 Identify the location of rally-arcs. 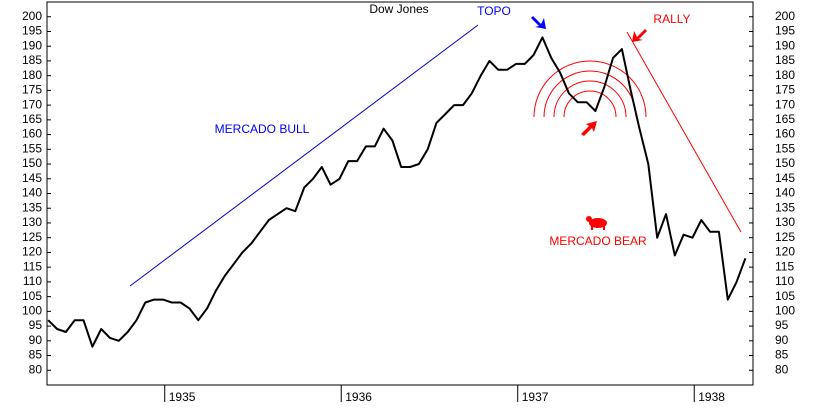
(590, 89).